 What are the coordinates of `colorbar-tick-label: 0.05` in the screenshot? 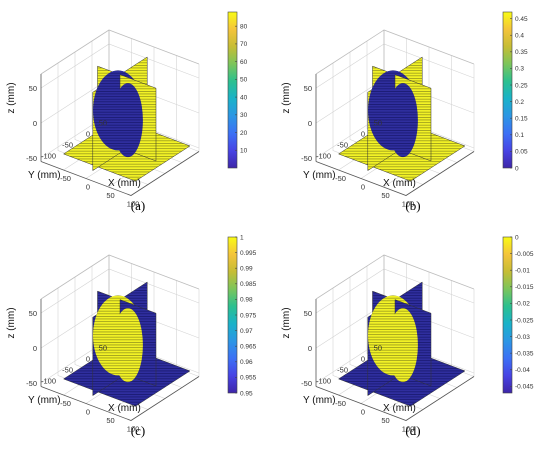 It's located at (521, 152).